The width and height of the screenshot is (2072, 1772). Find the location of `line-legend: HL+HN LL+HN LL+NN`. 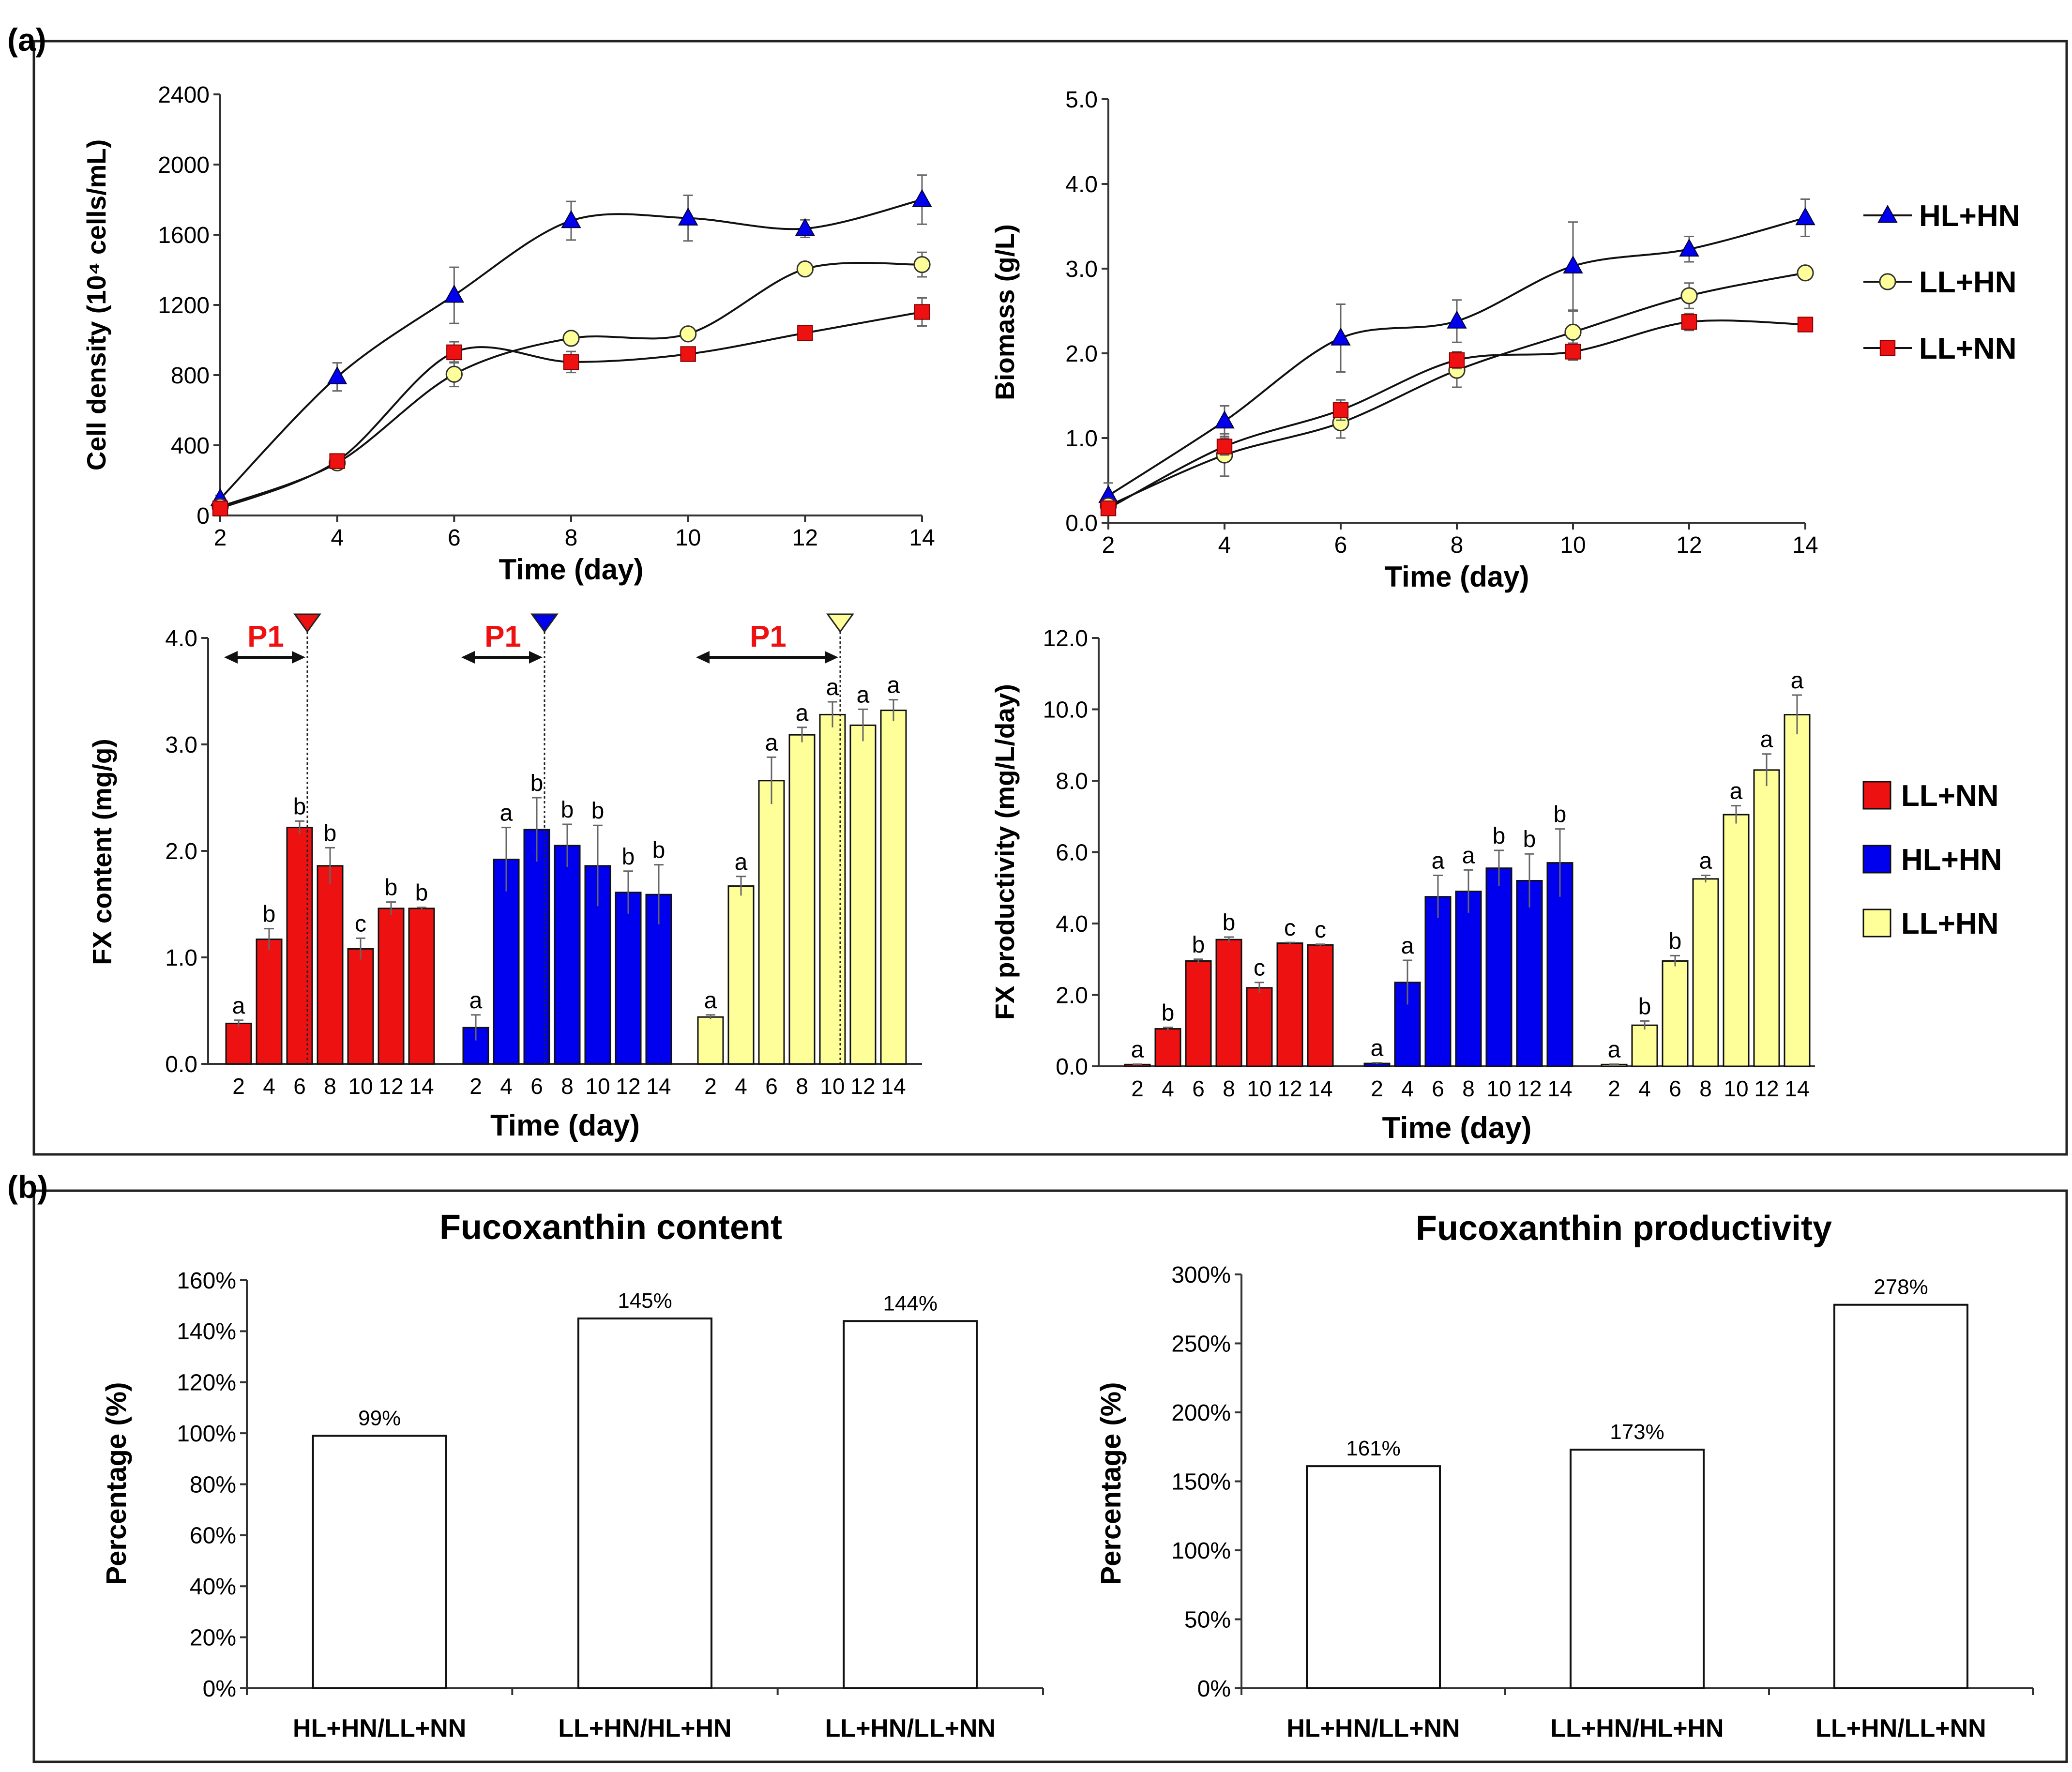

line-legend: HL+HN LL+HN LL+NN is located at coordinates (1942, 282).